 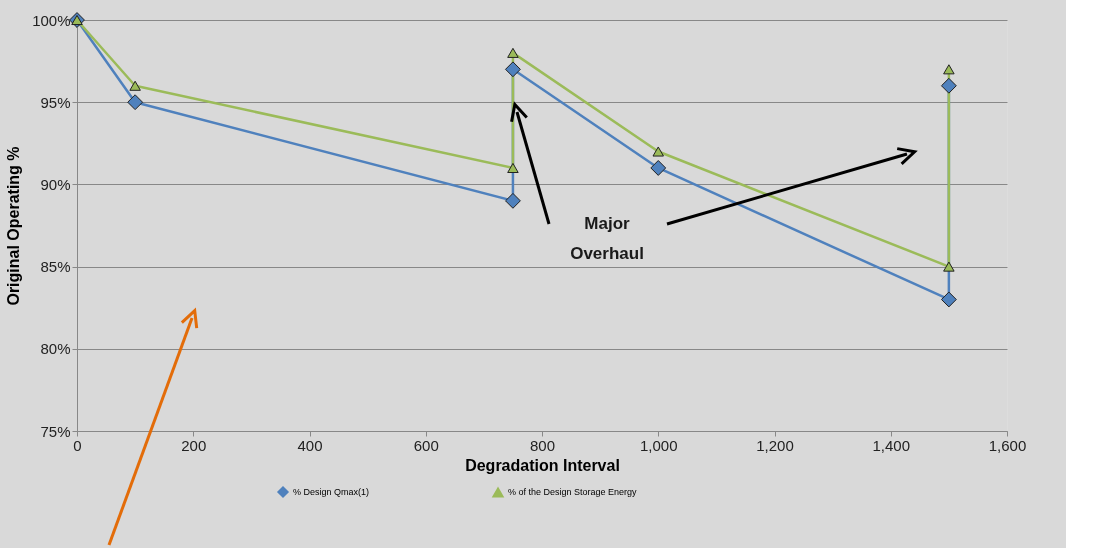 I want to click on x-tick-label: 1,200, so click(x=775, y=445).